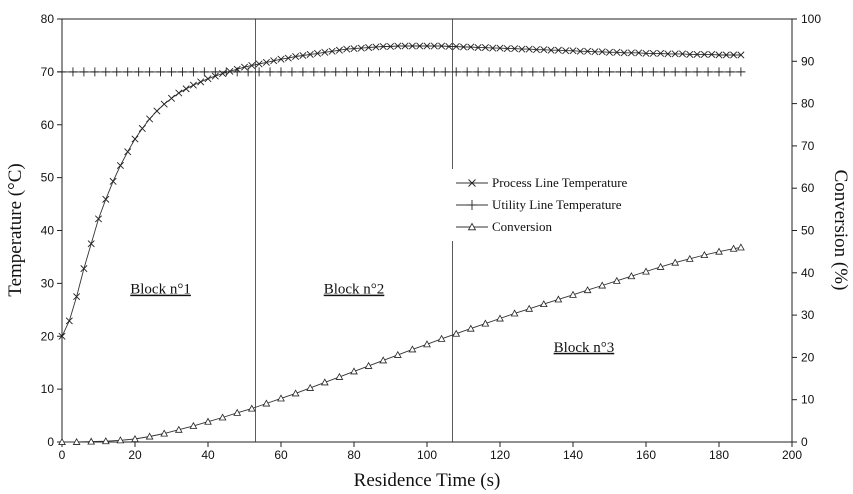 The image size is (853, 494). I want to click on y2-tick-label: 70, so click(808, 146).